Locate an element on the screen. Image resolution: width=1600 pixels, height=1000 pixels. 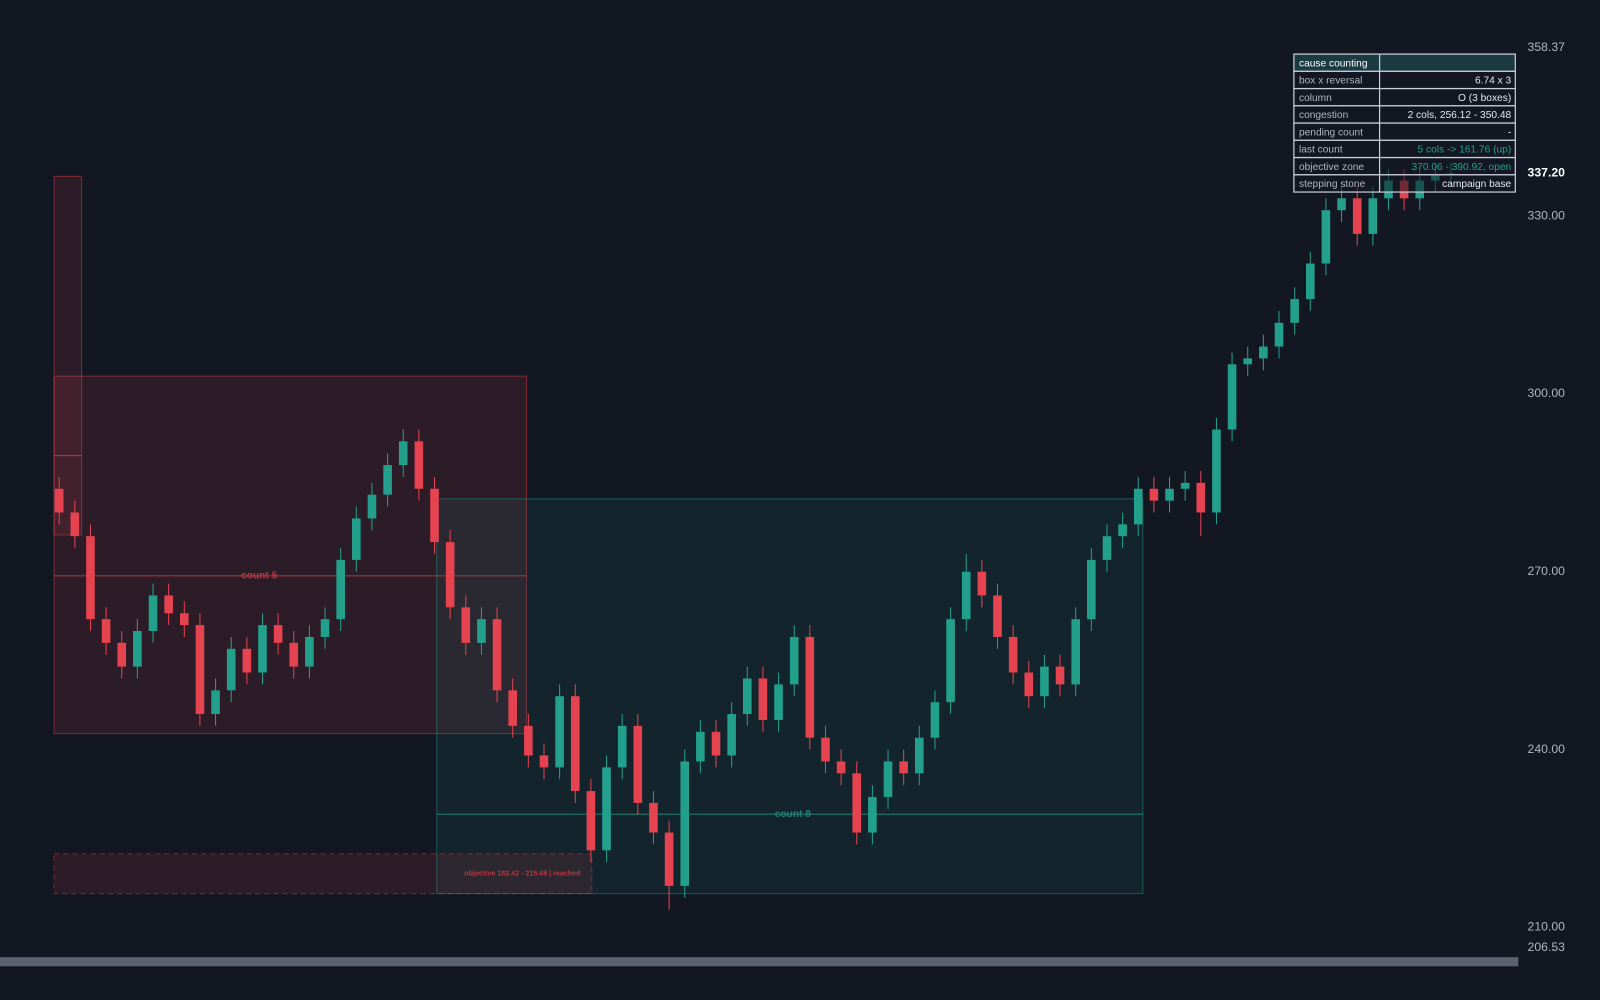
zone-label: count 8 is located at coordinates (793, 814).